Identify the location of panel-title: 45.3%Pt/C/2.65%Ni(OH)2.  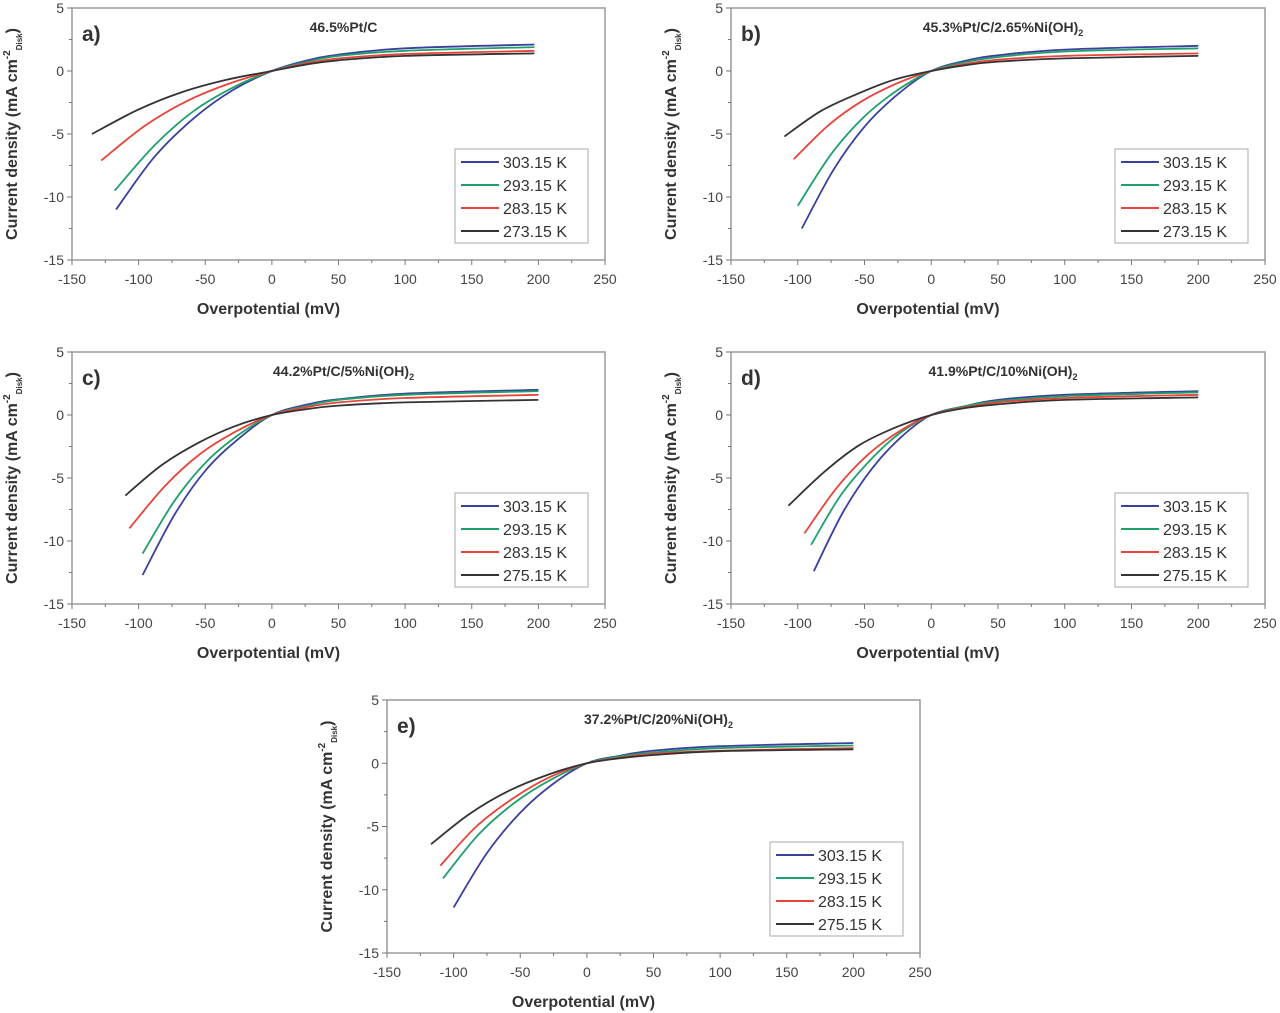
(1003, 28).